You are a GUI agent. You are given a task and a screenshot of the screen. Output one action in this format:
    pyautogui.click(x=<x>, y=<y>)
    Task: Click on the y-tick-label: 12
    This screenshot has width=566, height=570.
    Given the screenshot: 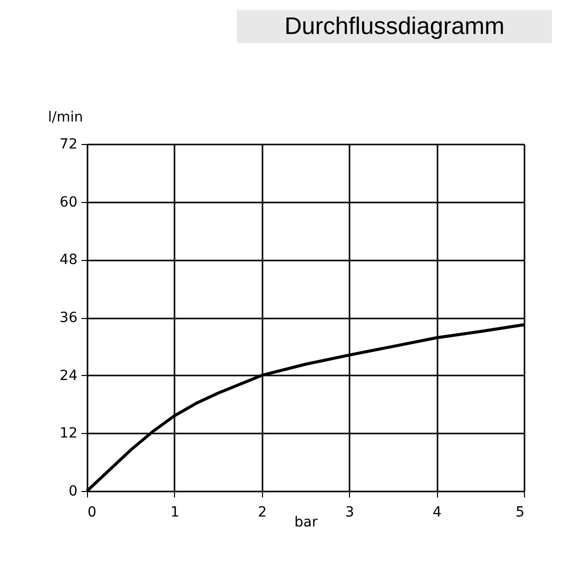 What is the action you would take?
    pyautogui.click(x=69, y=434)
    